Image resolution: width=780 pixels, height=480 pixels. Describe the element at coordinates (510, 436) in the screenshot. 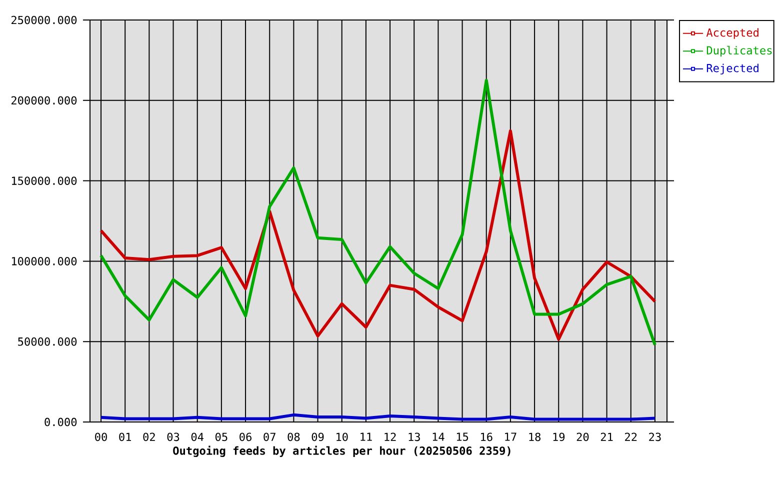

I see `x-tick-label: 17` at that location.